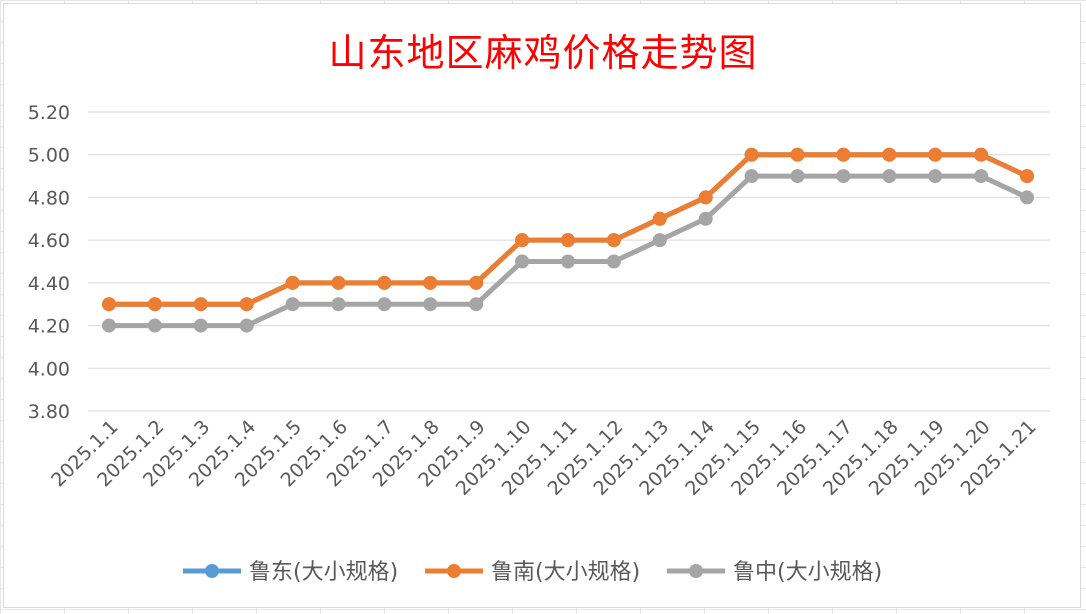  I want to click on legend-item: 鲁南(大小规格), so click(532, 572).